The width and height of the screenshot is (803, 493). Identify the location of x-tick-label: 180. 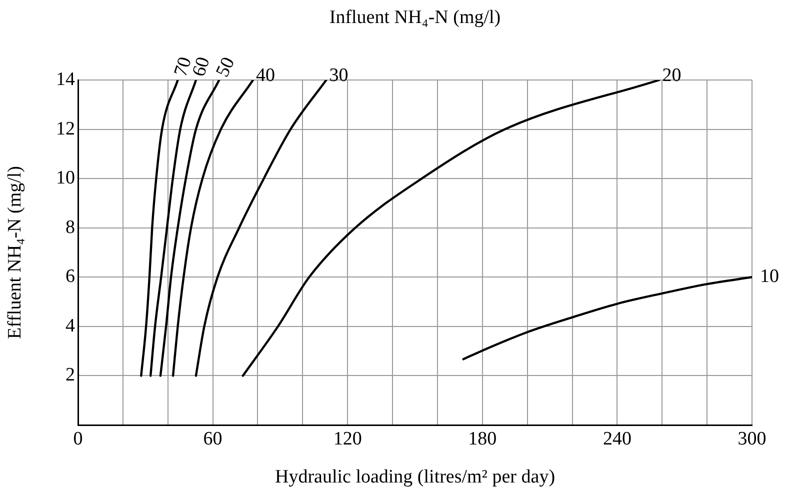
(482, 439).